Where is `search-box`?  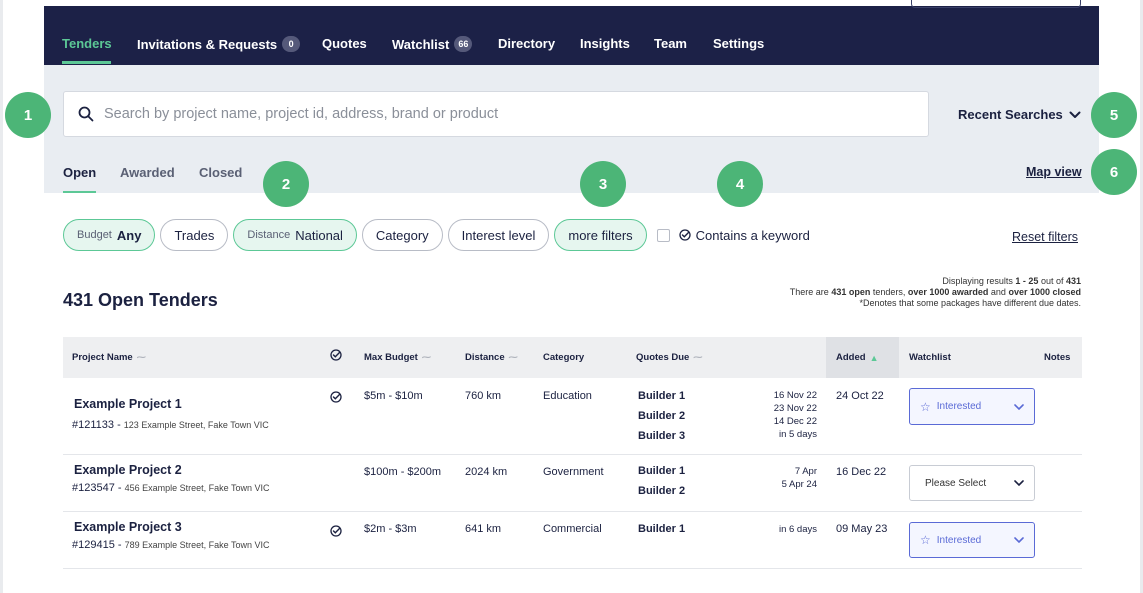
search-box is located at coordinates (496, 114).